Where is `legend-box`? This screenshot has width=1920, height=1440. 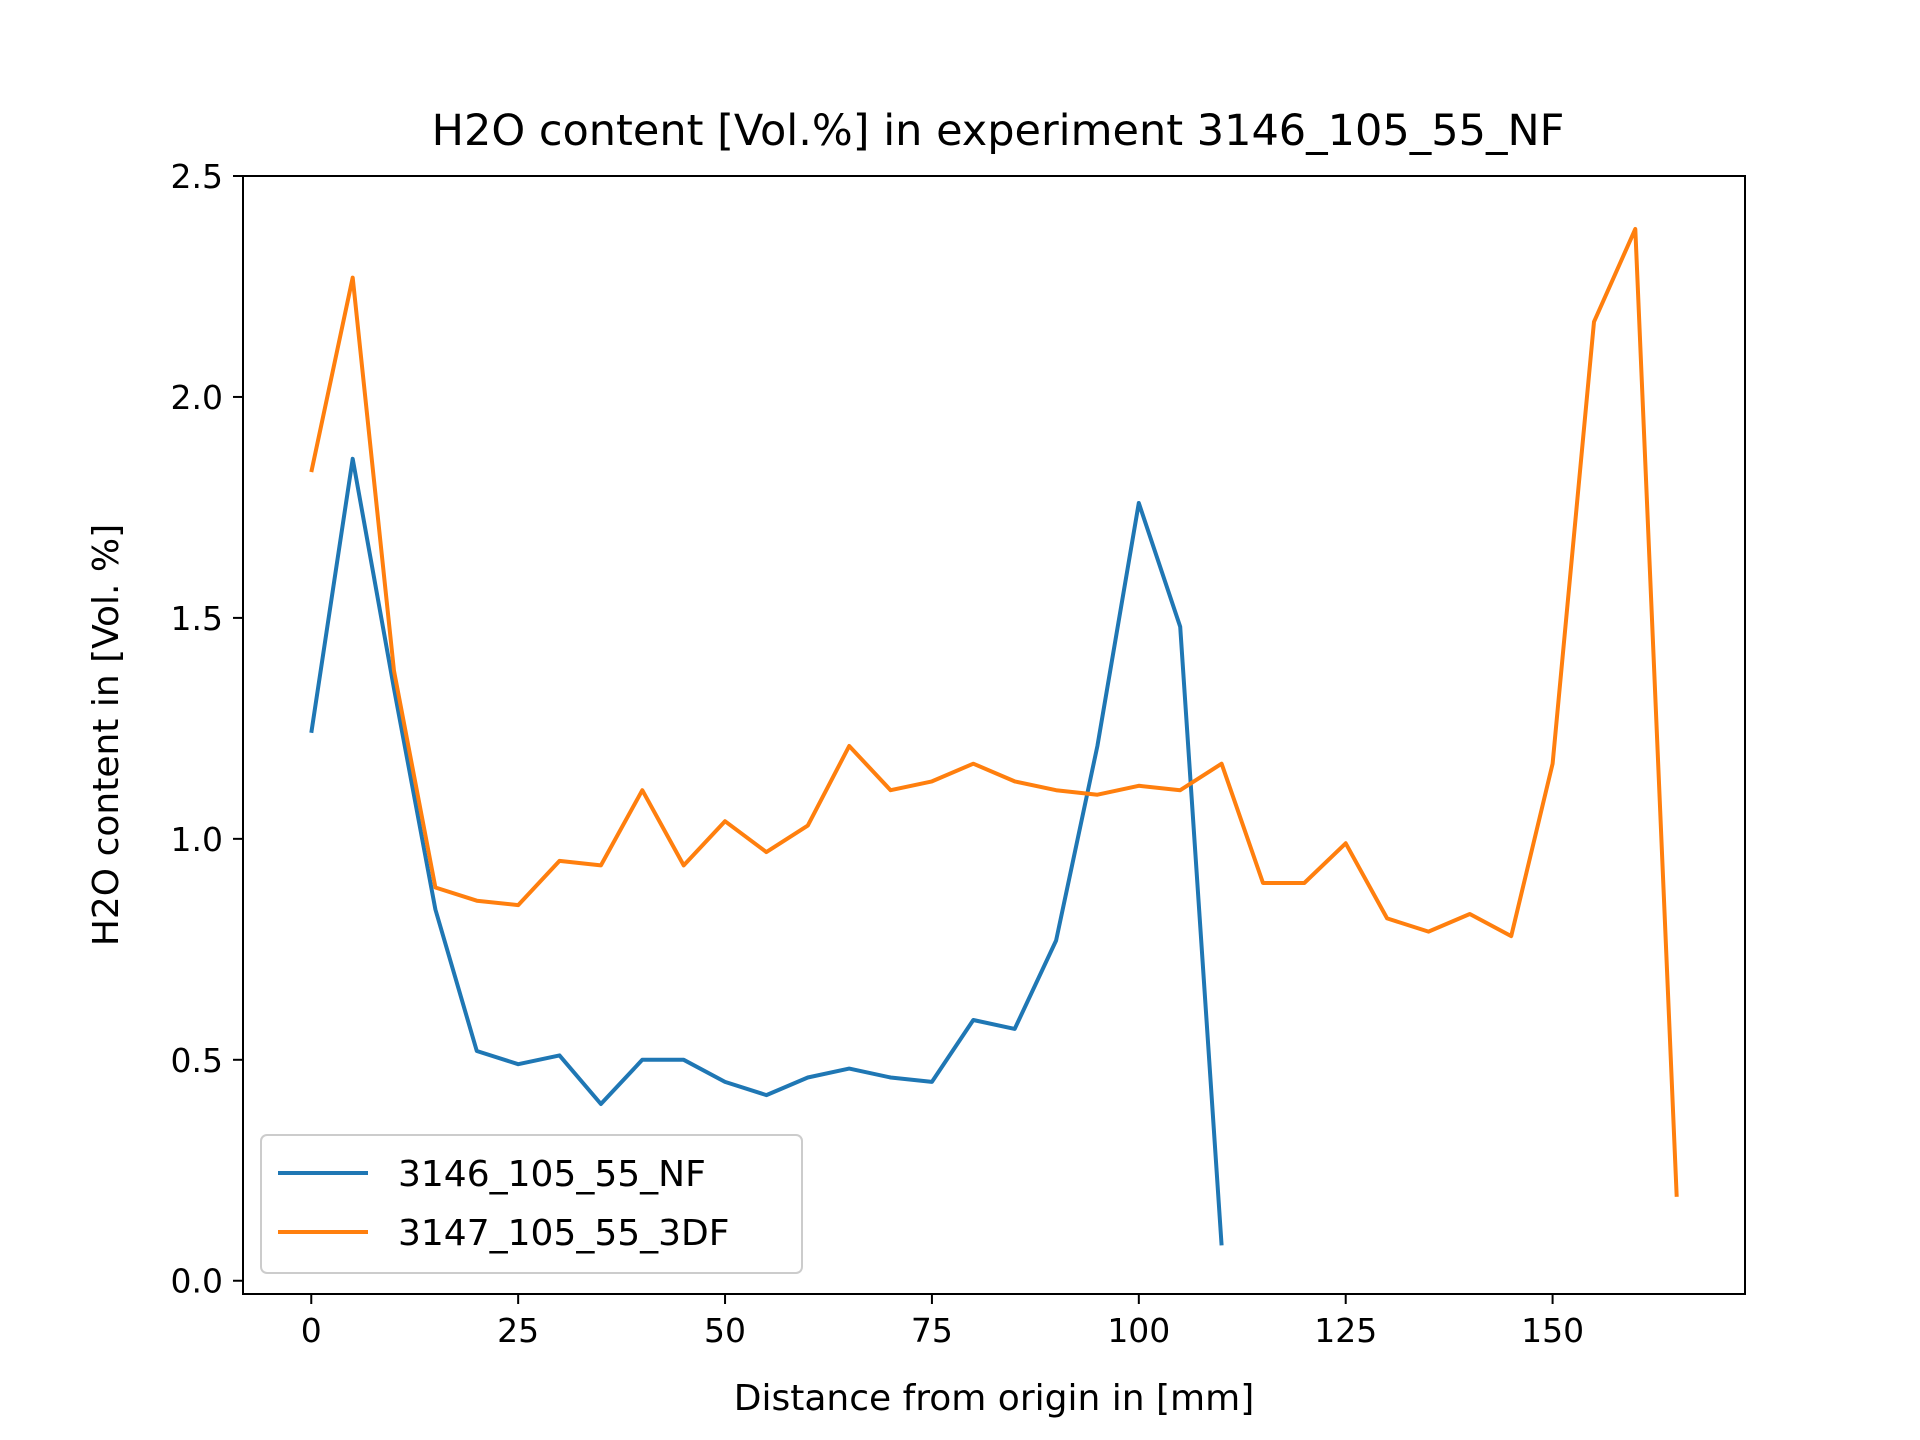
legend-box is located at coordinates (531, 1204).